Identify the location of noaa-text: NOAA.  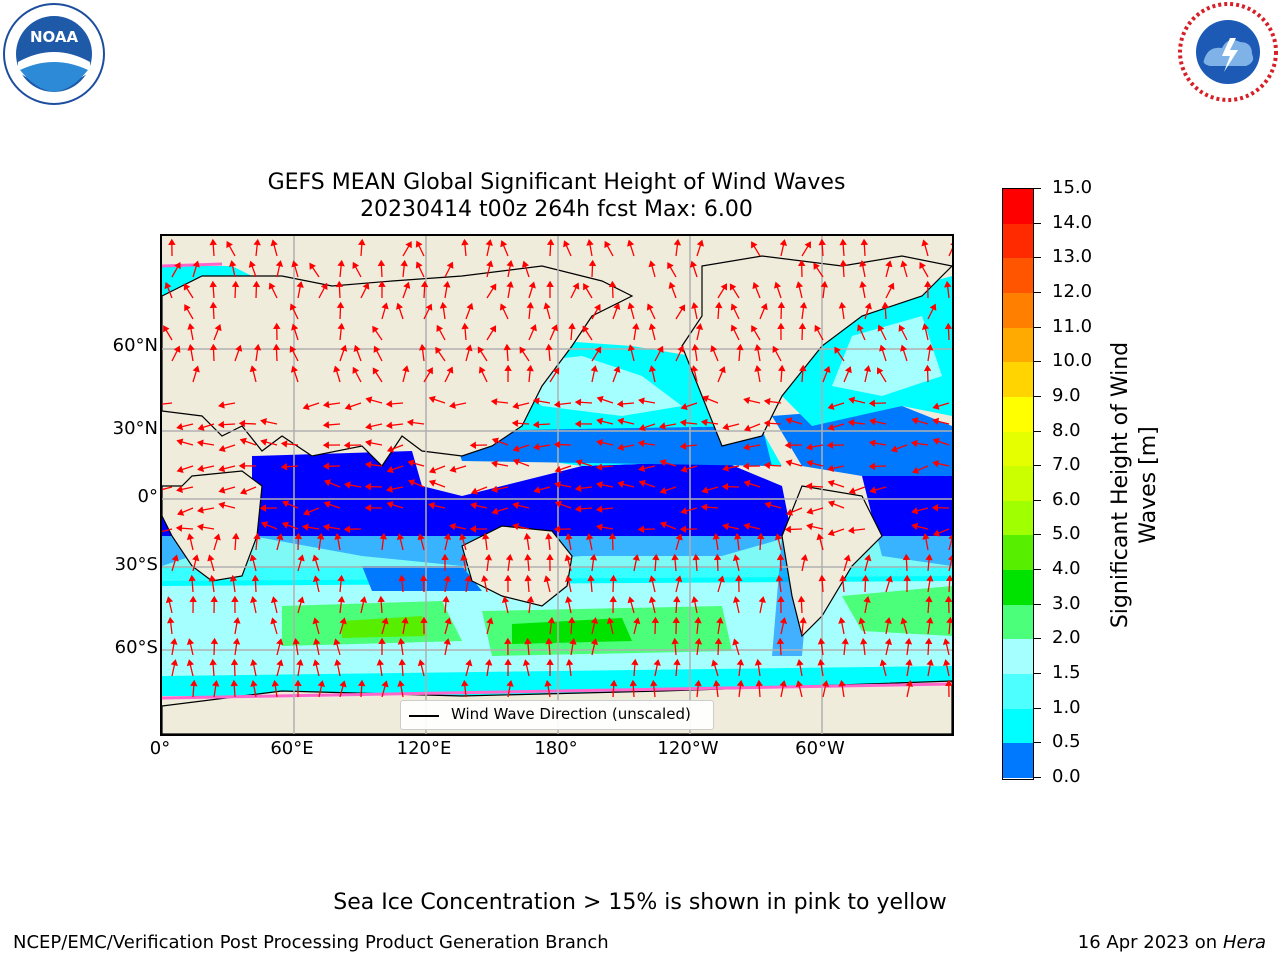
(54, 37).